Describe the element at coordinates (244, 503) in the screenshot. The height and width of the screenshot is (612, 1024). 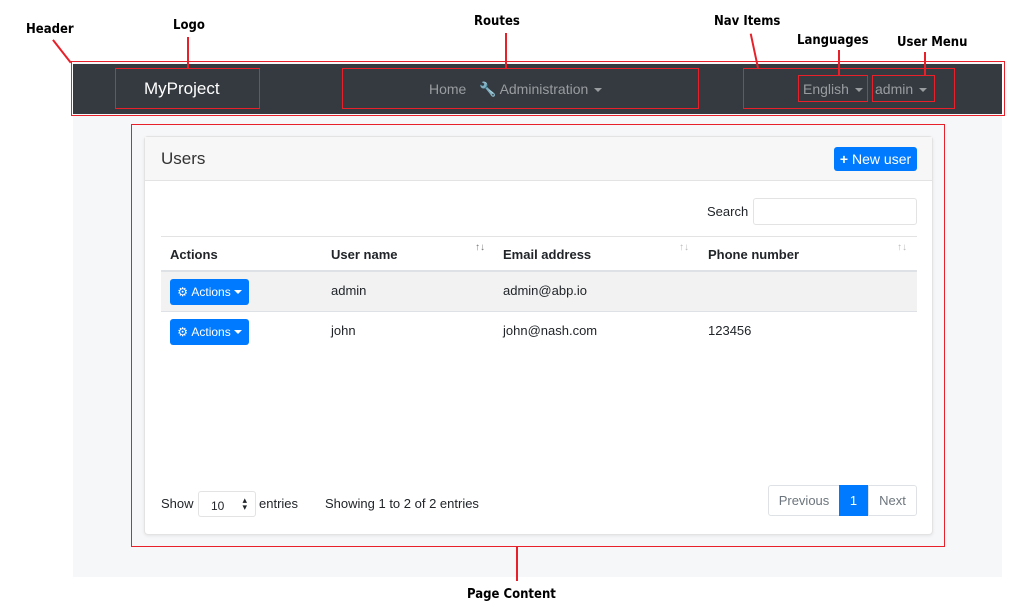
I see `updown-icon: ▴ ▾` at that location.